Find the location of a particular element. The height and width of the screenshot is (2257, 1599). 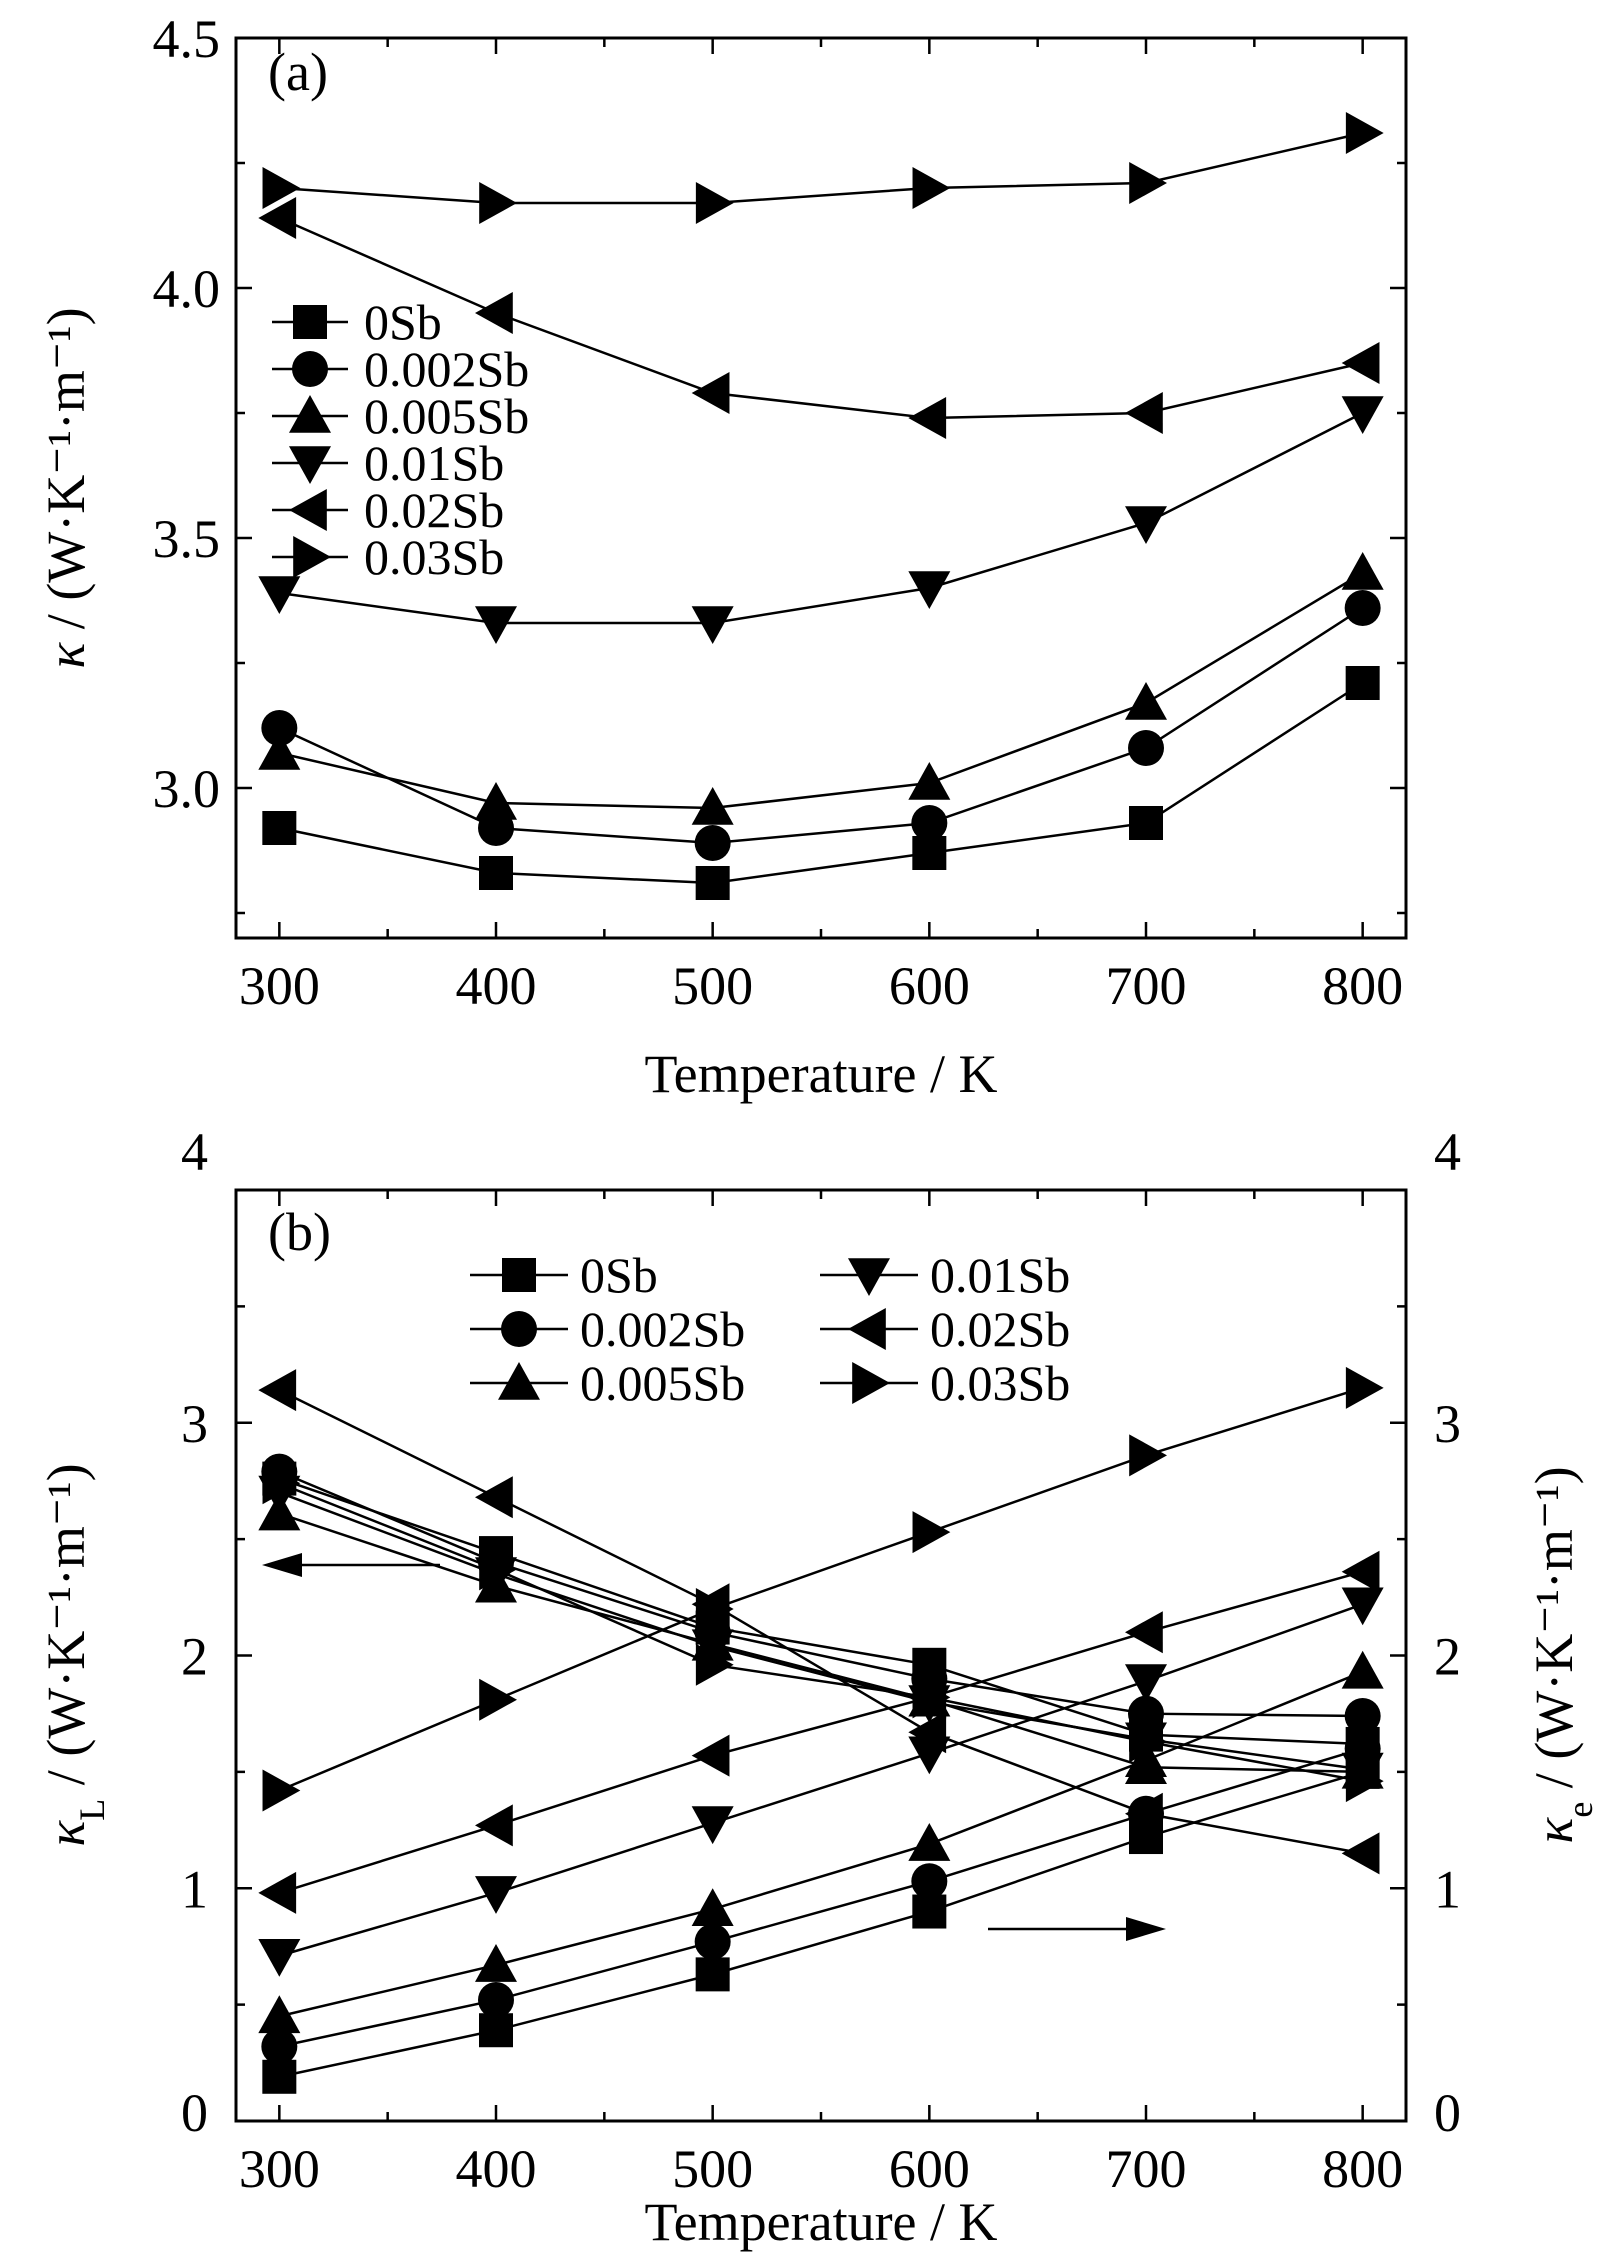

panel-b-legend-label: 0.005Sb is located at coordinates (662, 1383).